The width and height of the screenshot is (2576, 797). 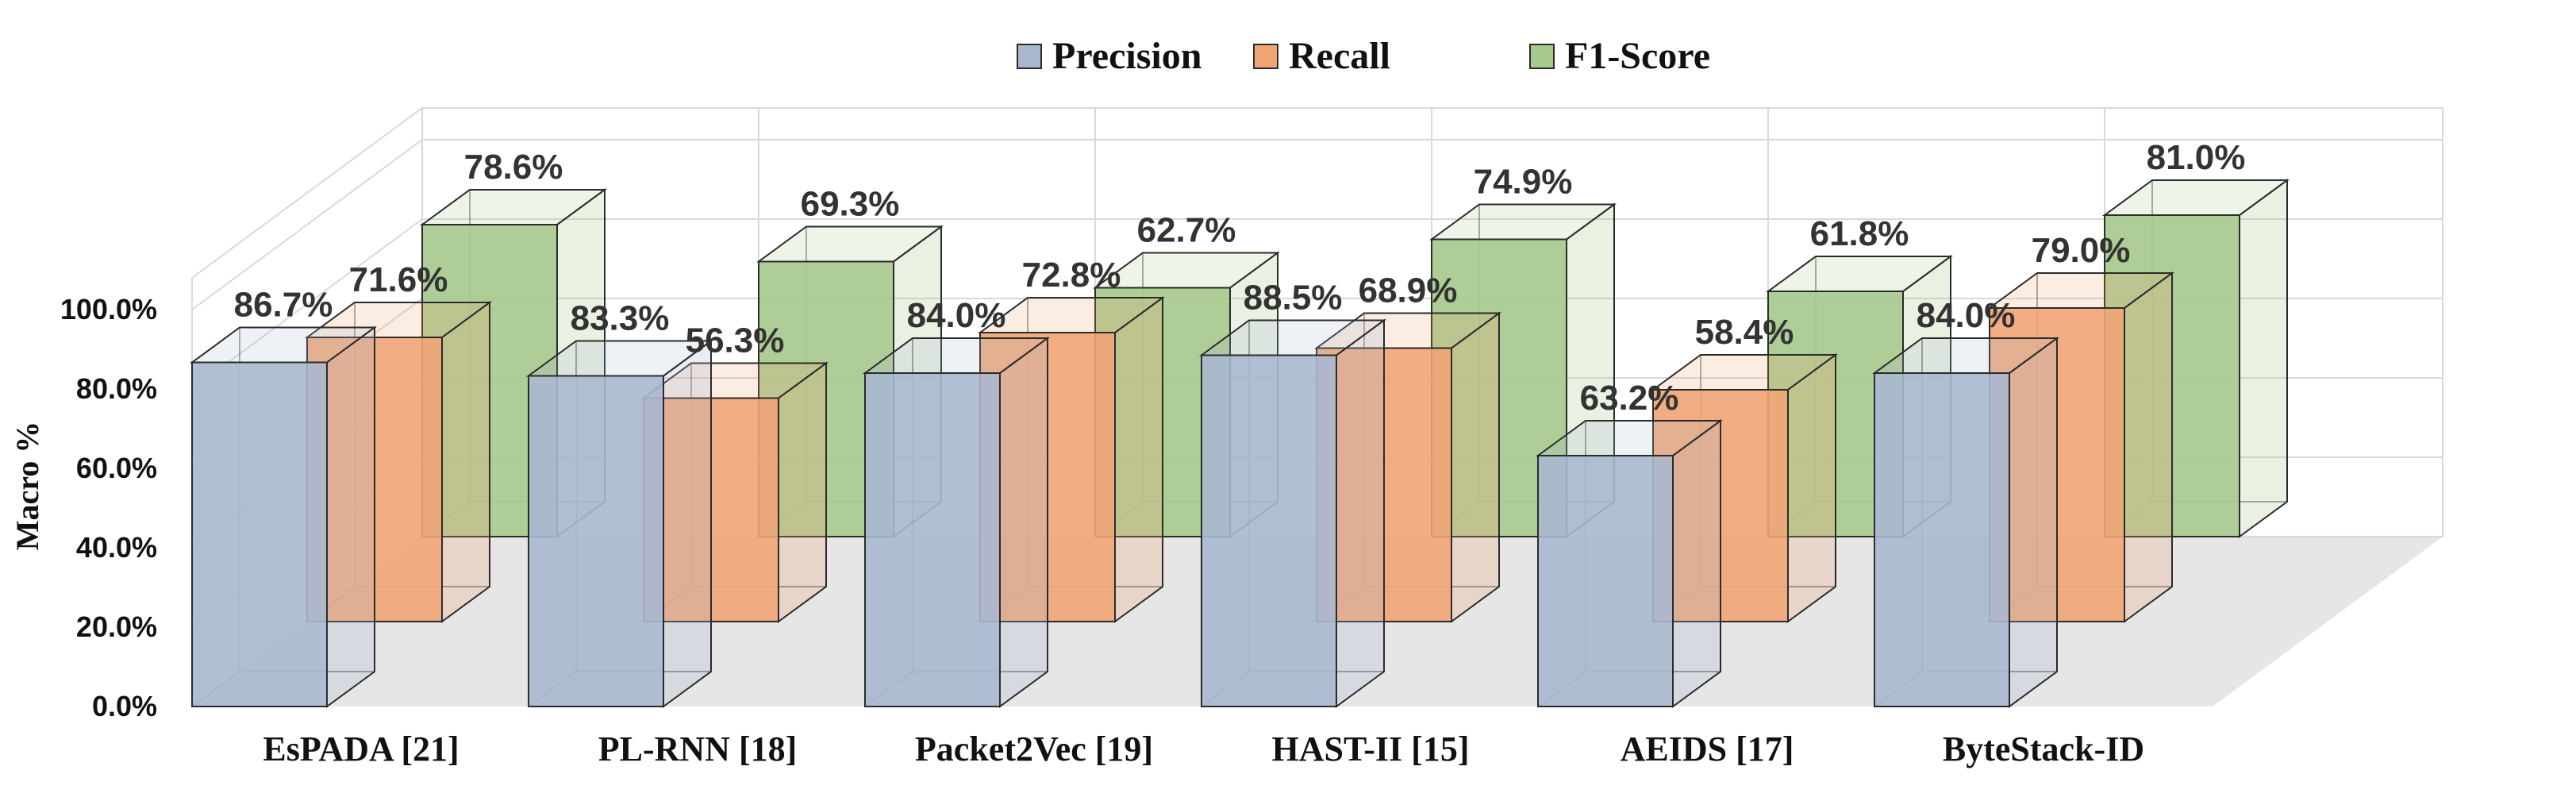 What do you see at coordinates (108, 507) in the screenshot?
I see `y-axis-ticks: 0.0% 20.0% 40.0% 60.0% 80.0% 100.0%` at bounding box center [108, 507].